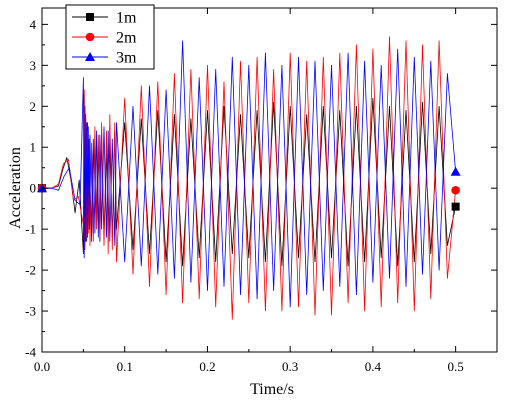 Image resolution: width=505 pixels, height=401 pixels. I want to click on legend-label-3m: 3m, so click(126, 58).